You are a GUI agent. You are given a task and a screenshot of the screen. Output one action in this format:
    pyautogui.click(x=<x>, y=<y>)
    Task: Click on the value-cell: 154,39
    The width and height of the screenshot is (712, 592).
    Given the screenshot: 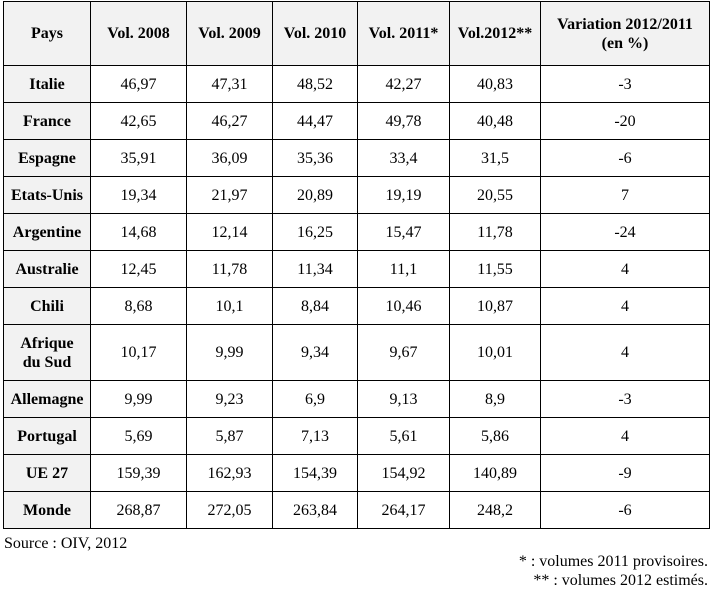 What is the action you would take?
    pyautogui.click(x=315, y=473)
    